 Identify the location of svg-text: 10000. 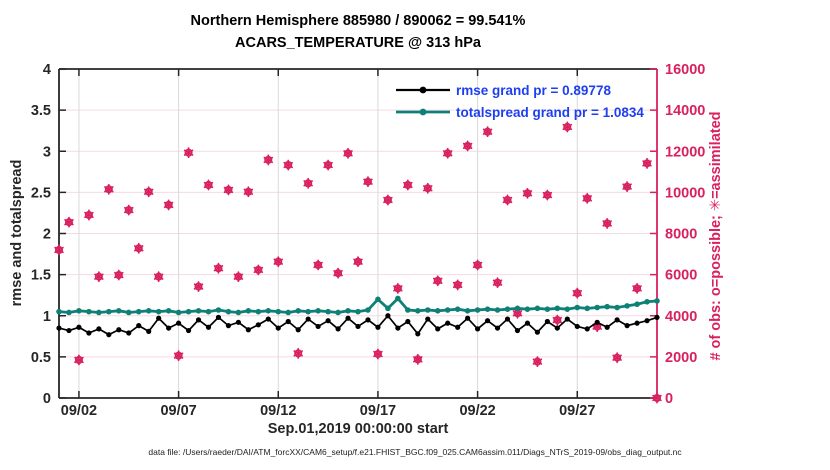
(685, 193).